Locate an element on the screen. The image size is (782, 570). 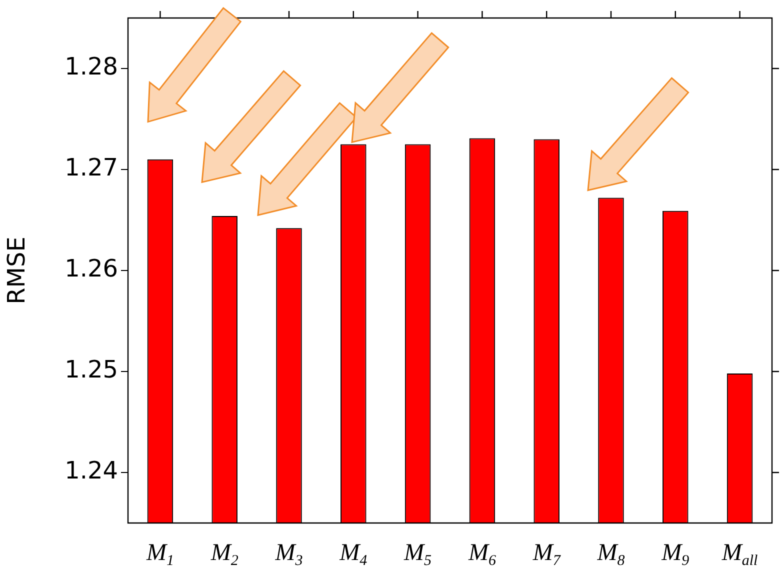
y-tick-label: 1.27 is located at coordinates (91, 168).